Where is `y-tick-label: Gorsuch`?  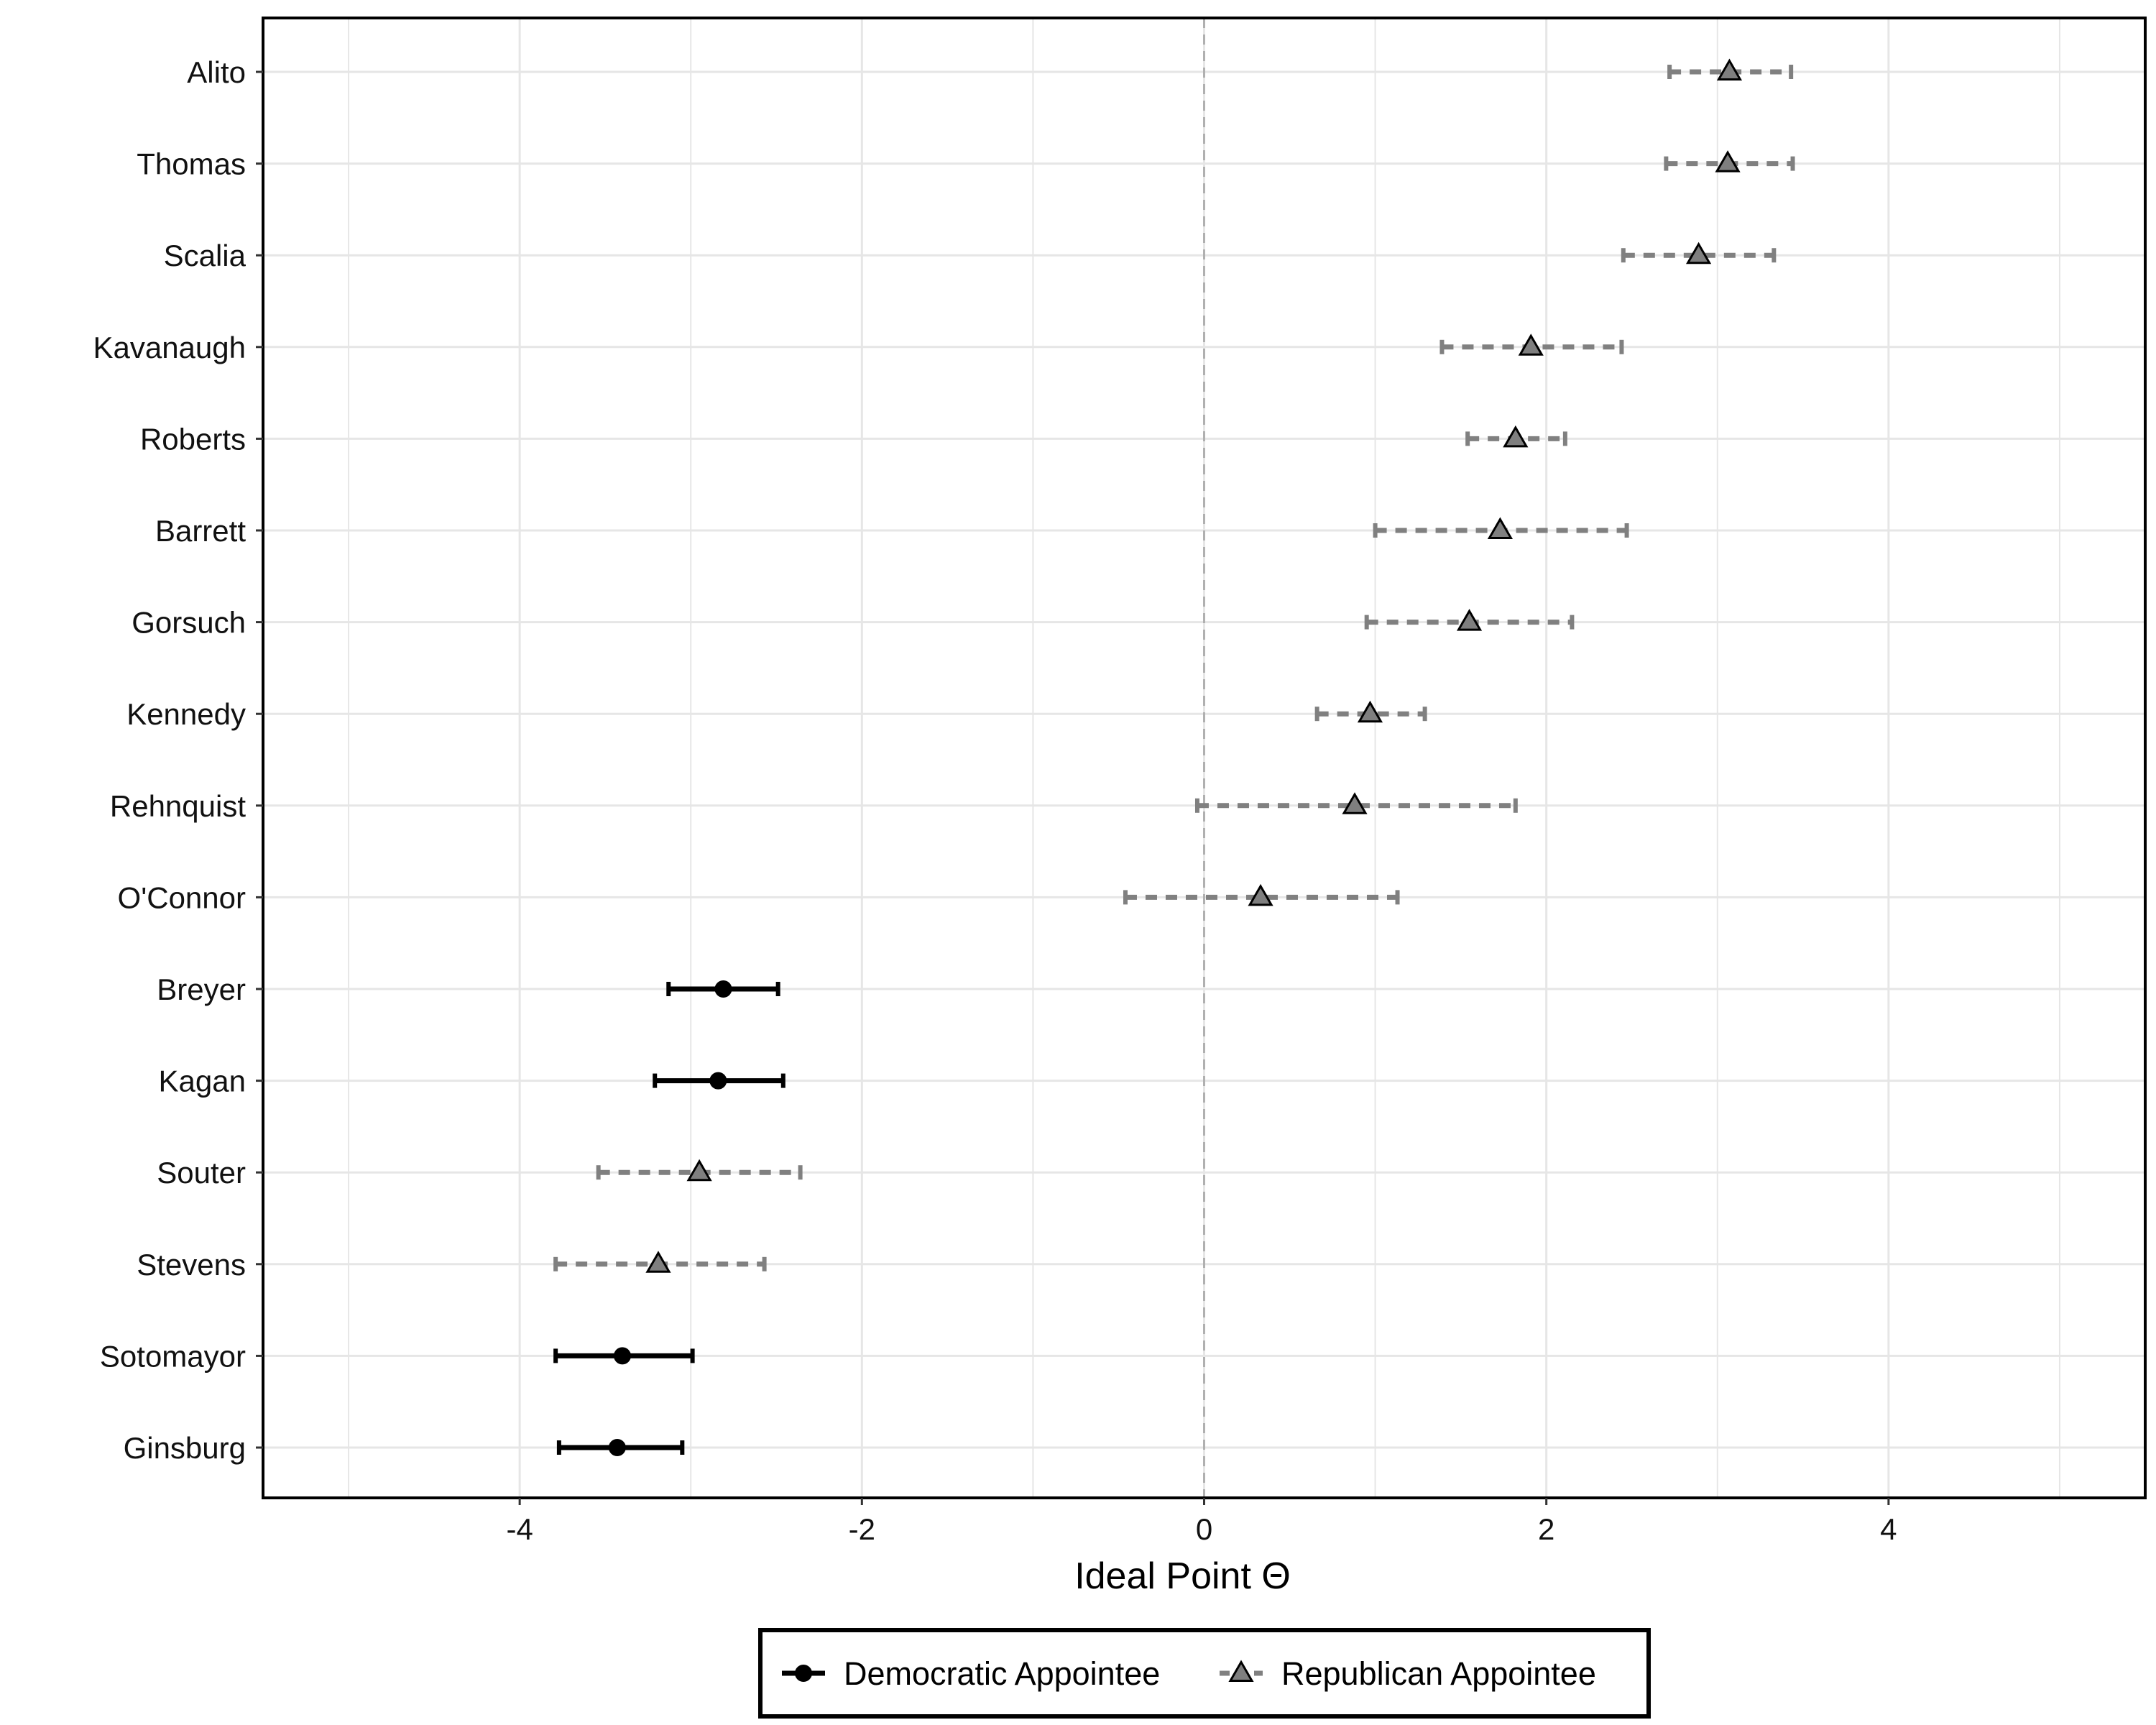
y-tick-label: Gorsuch is located at coordinates (189, 623).